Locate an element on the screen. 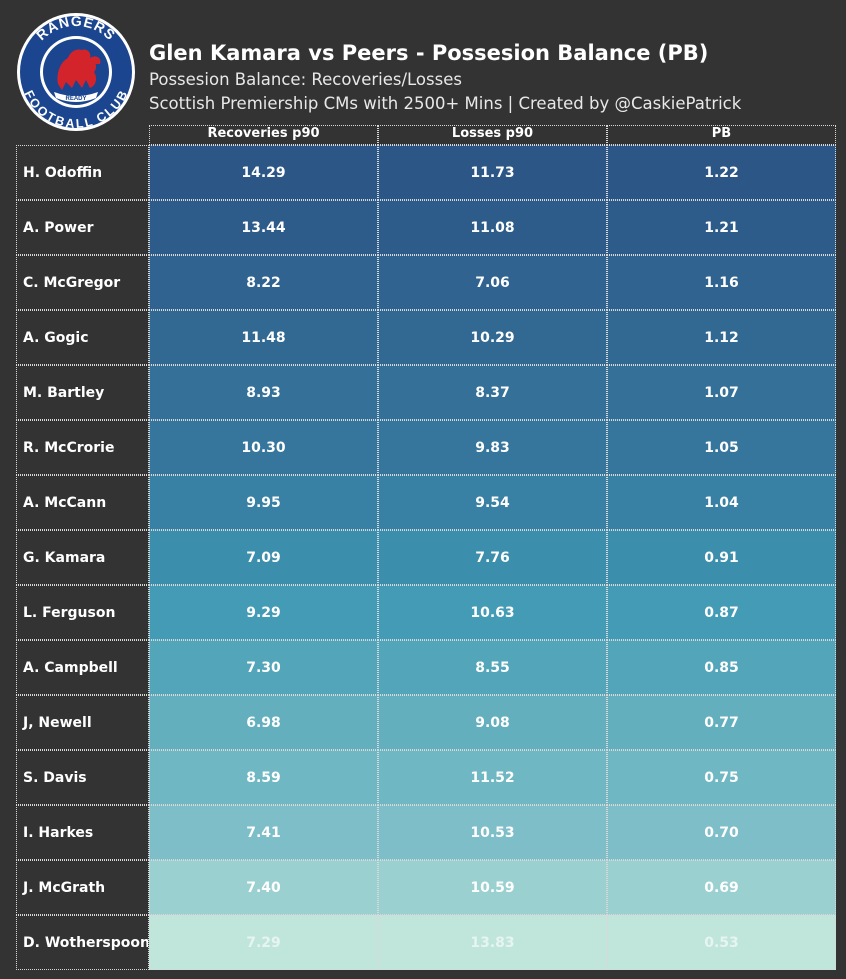  column-header-pb: PB is located at coordinates (721, 135).